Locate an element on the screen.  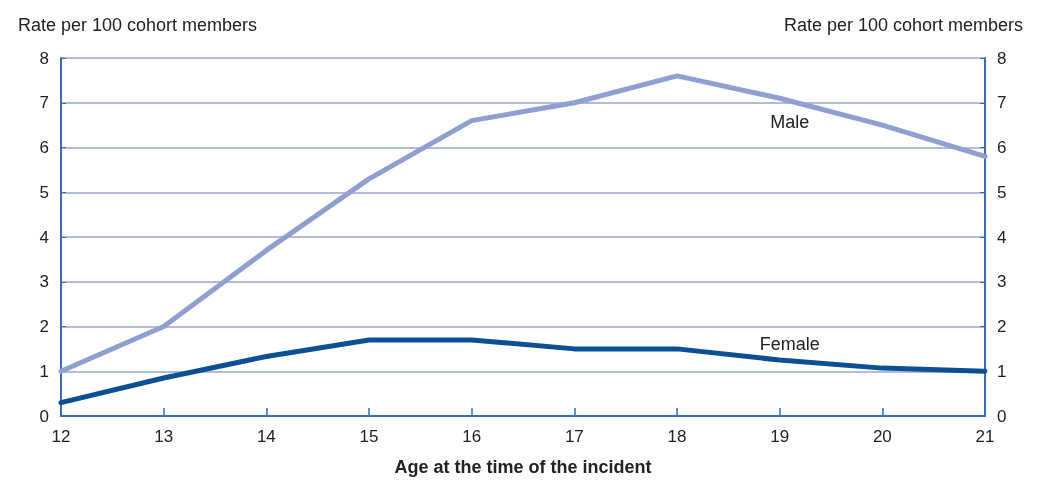
x-axis-title: Age at the time of the incident is located at coordinates (523, 467).